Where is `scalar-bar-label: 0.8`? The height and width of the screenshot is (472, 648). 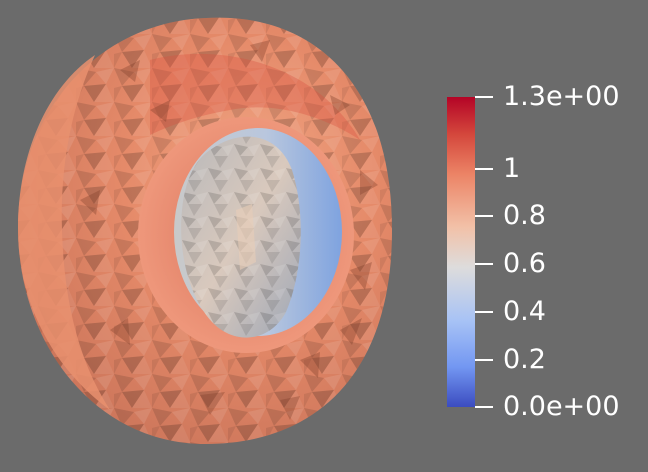 scalar-bar-label: 0.8 is located at coordinates (524, 215).